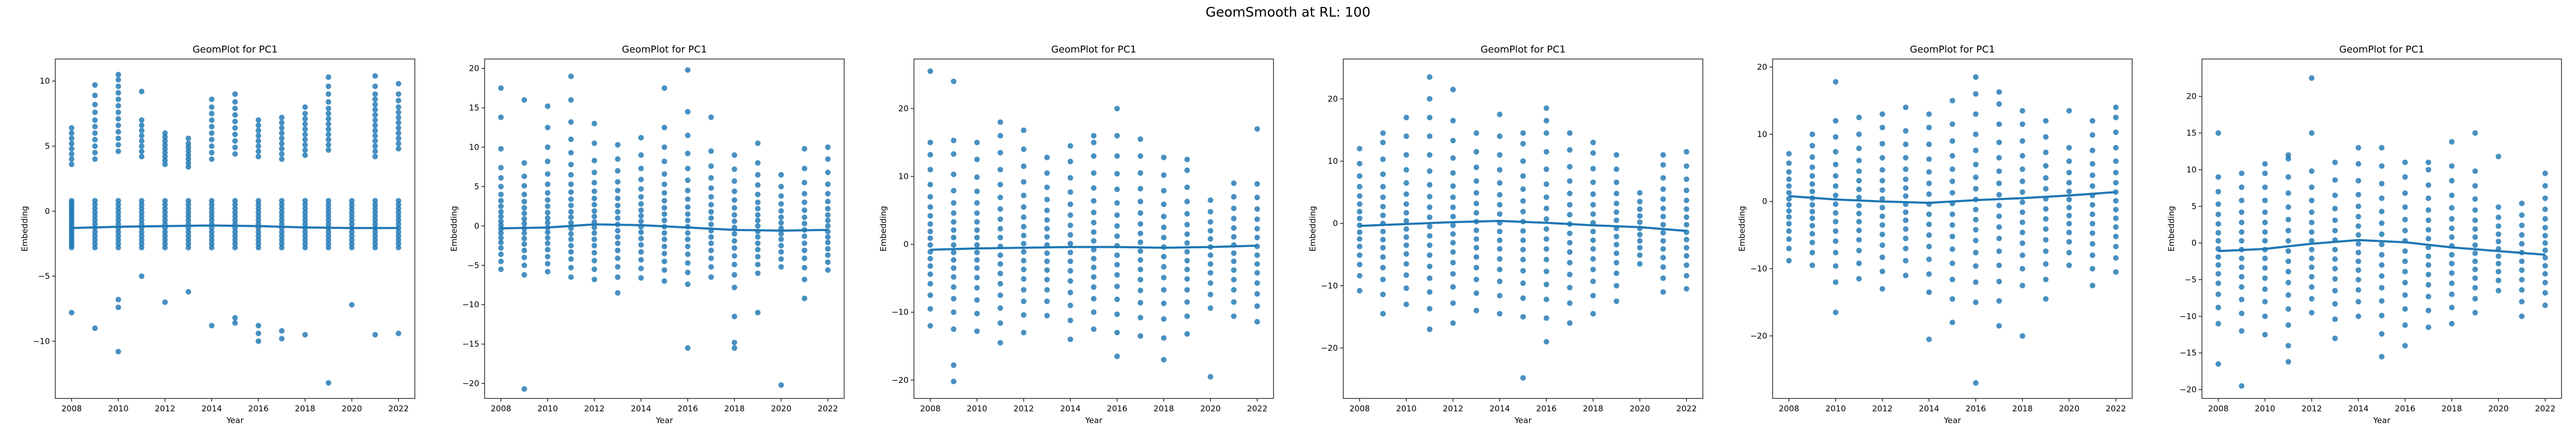  What do you see at coordinates (2115, 408) in the screenshot?
I see `x-tick-label: 2022` at bounding box center [2115, 408].